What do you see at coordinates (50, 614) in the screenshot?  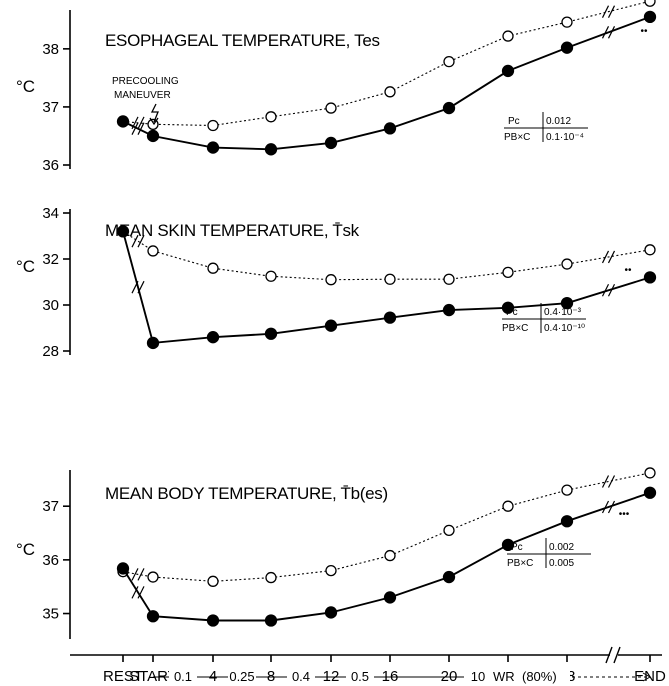 I see `y-tick-label: 35` at bounding box center [50, 614].